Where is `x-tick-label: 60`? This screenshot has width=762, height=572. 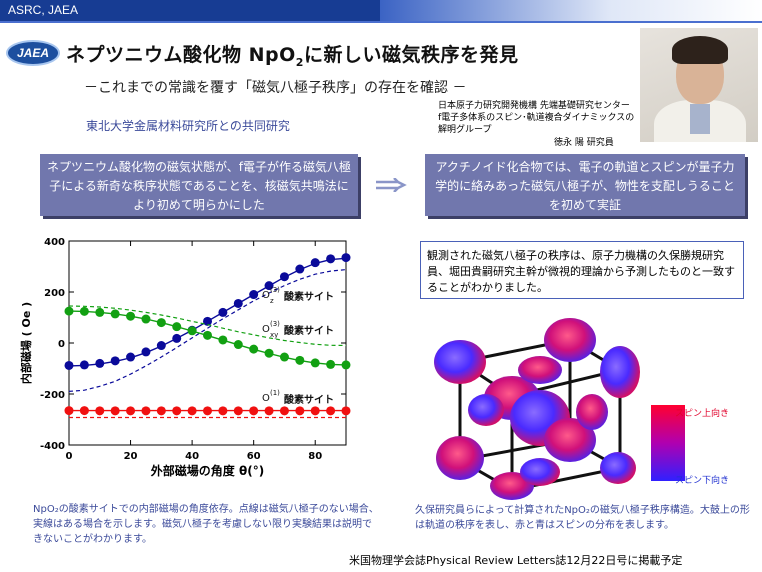 x-tick-label: 60 is located at coordinates (254, 456).